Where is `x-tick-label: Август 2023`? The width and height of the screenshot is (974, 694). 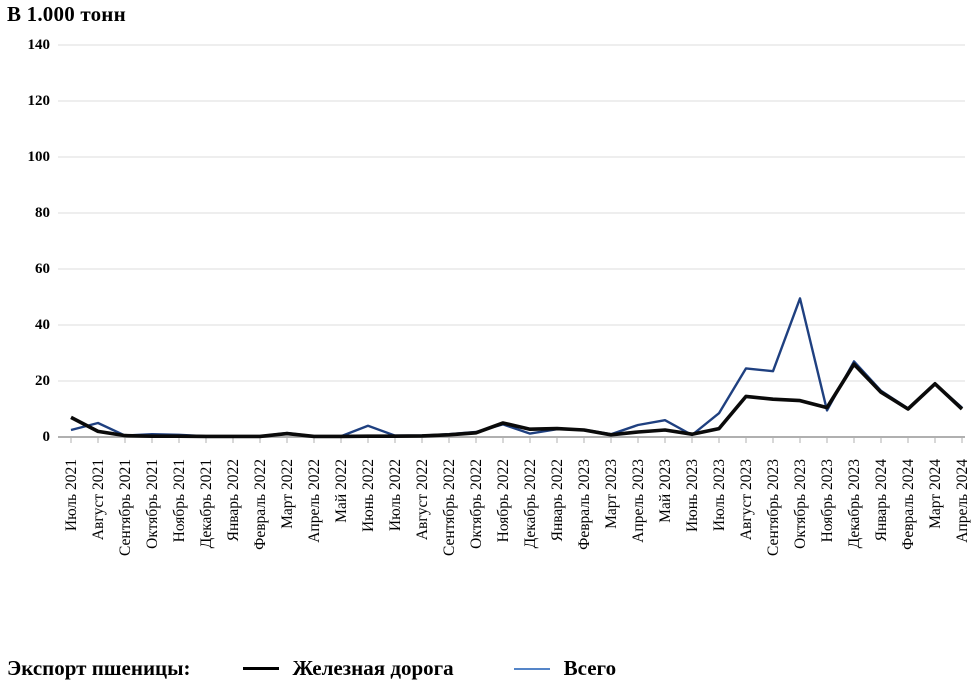 x-tick-label: Август 2023 is located at coordinates (746, 500).